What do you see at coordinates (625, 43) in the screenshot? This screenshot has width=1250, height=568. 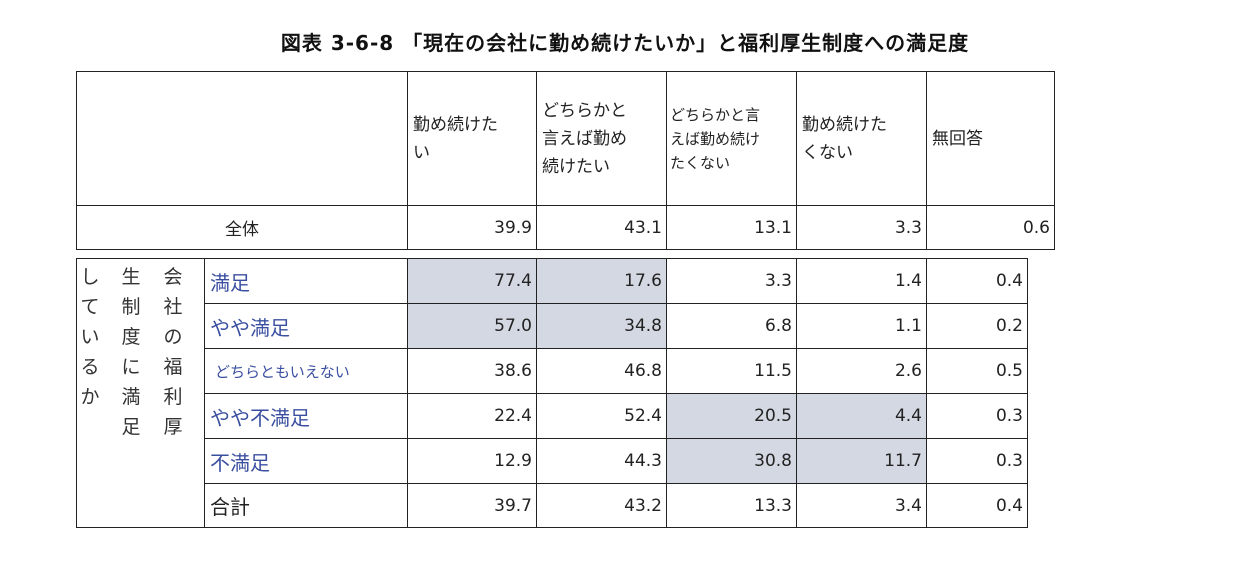 I see `figure-title: 図表 3-6-8 「現在の会社に勤め続けたいか」と福利厚生制度への満足度` at bounding box center [625, 43].